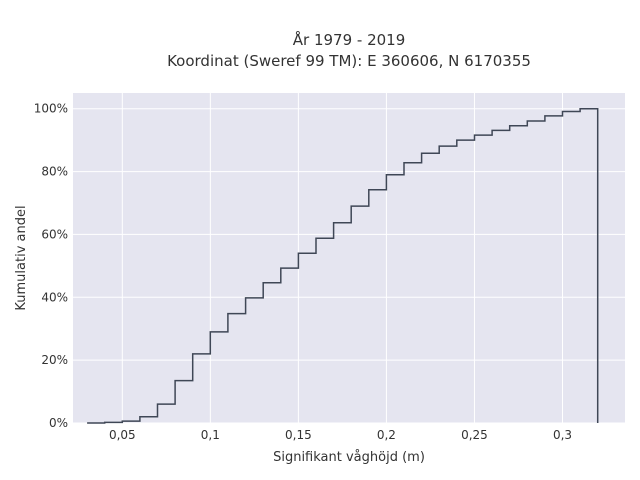 Image resolution: width=640 pixels, height=480 pixels. Describe the element at coordinates (349, 39) in the screenshot. I see `chart-title-line-1: År 1979 - 2019` at that location.